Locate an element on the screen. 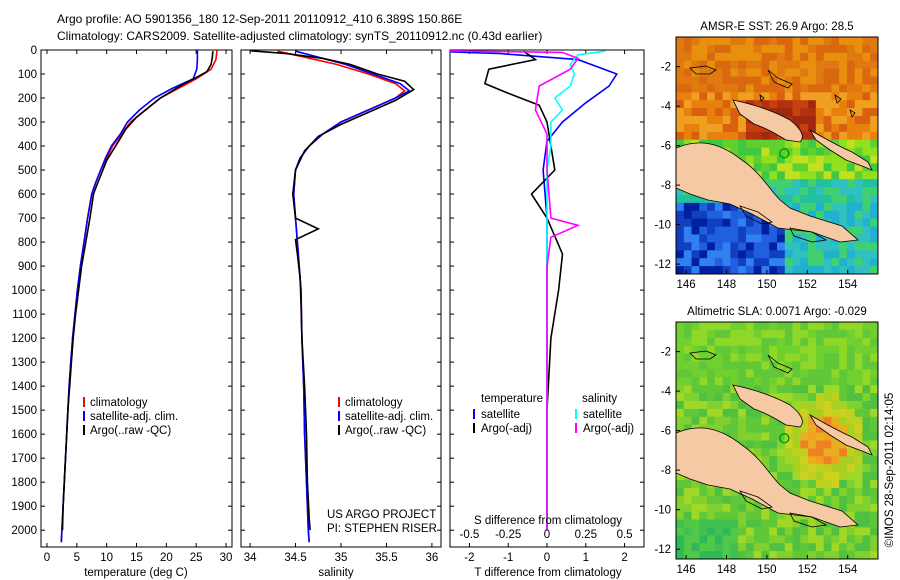 The height and width of the screenshot is (580, 900). depth-tick-label: 600 is located at coordinates (27, 195).